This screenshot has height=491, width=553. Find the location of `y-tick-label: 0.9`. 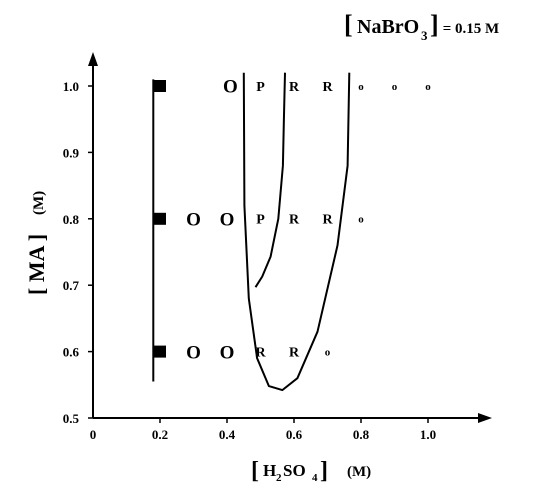

y-tick-label: 0.9 is located at coordinates (71, 152).